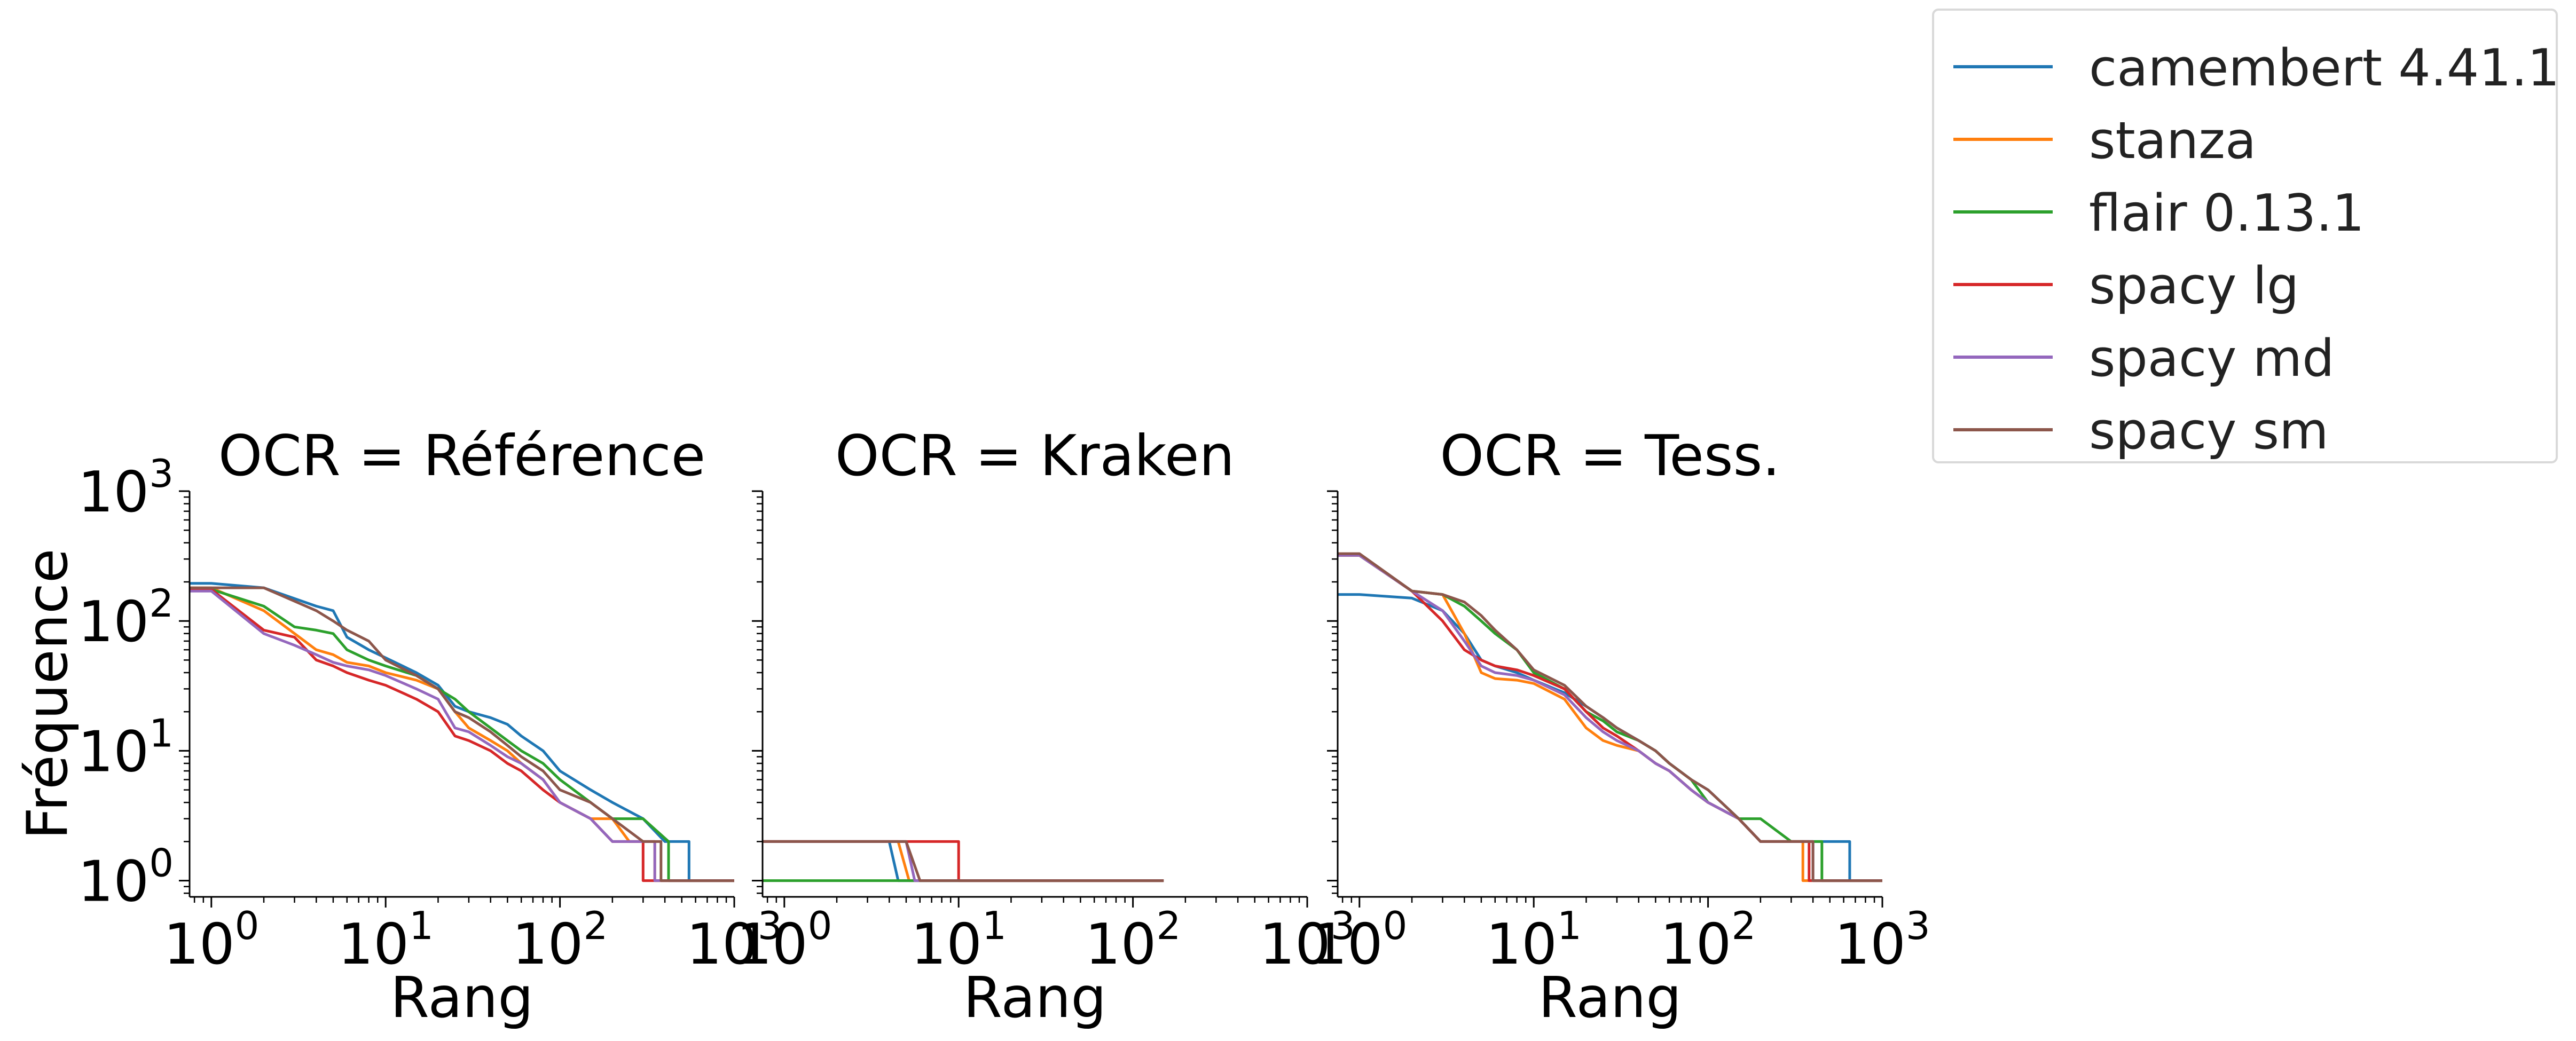  Describe the element at coordinates (2173, 141) in the screenshot. I see `legend-label-stanza: stanza` at that location.